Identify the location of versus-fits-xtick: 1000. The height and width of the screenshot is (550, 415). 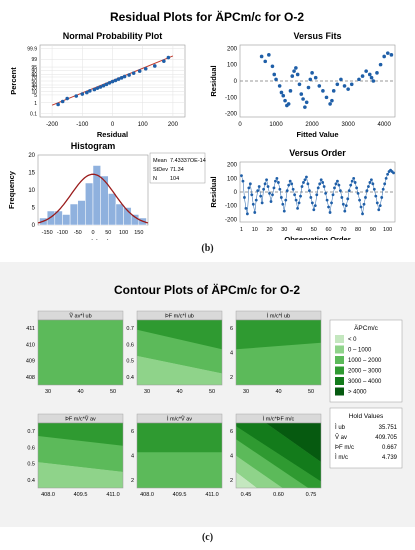
(276, 125).